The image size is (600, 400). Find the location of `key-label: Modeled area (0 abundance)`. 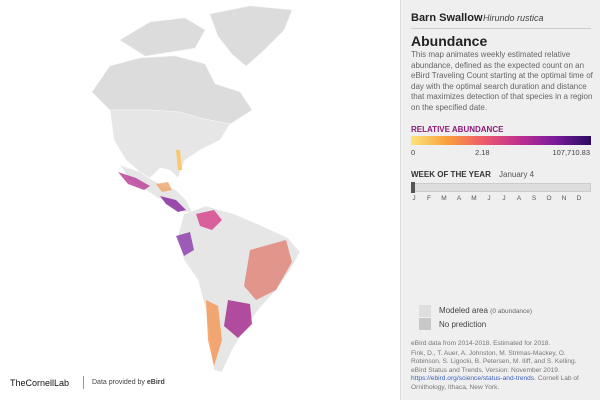

key-label: Modeled area (0 abundance) is located at coordinates (485, 310).